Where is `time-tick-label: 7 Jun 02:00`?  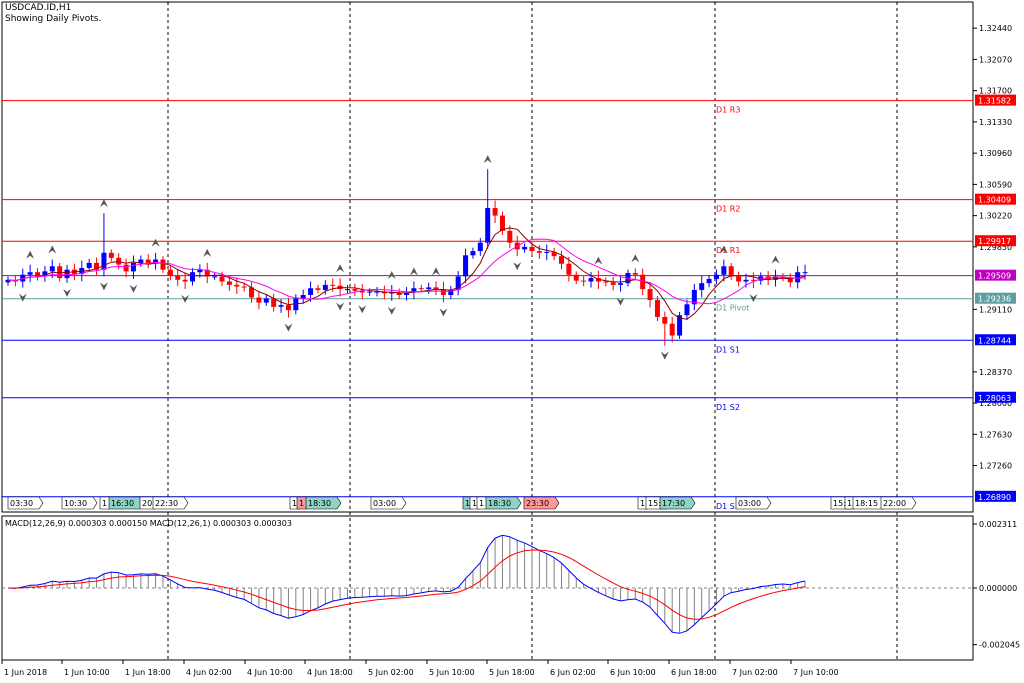
time-tick-label: 7 Jun 02:00 is located at coordinates (755, 672).